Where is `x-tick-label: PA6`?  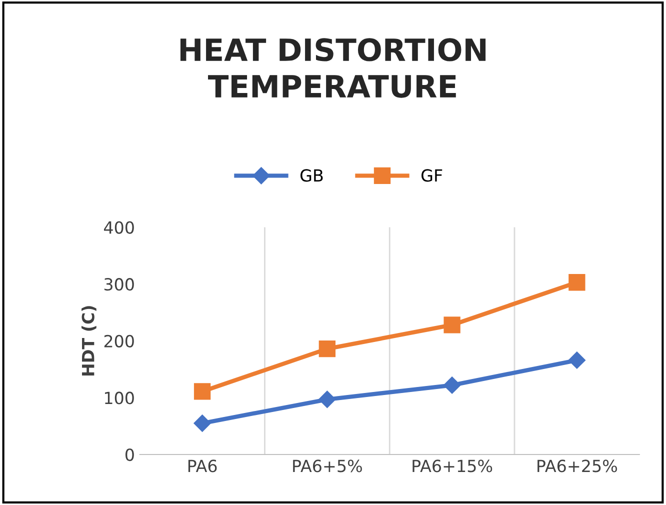
x-tick-label: PA6 is located at coordinates (202, 466).